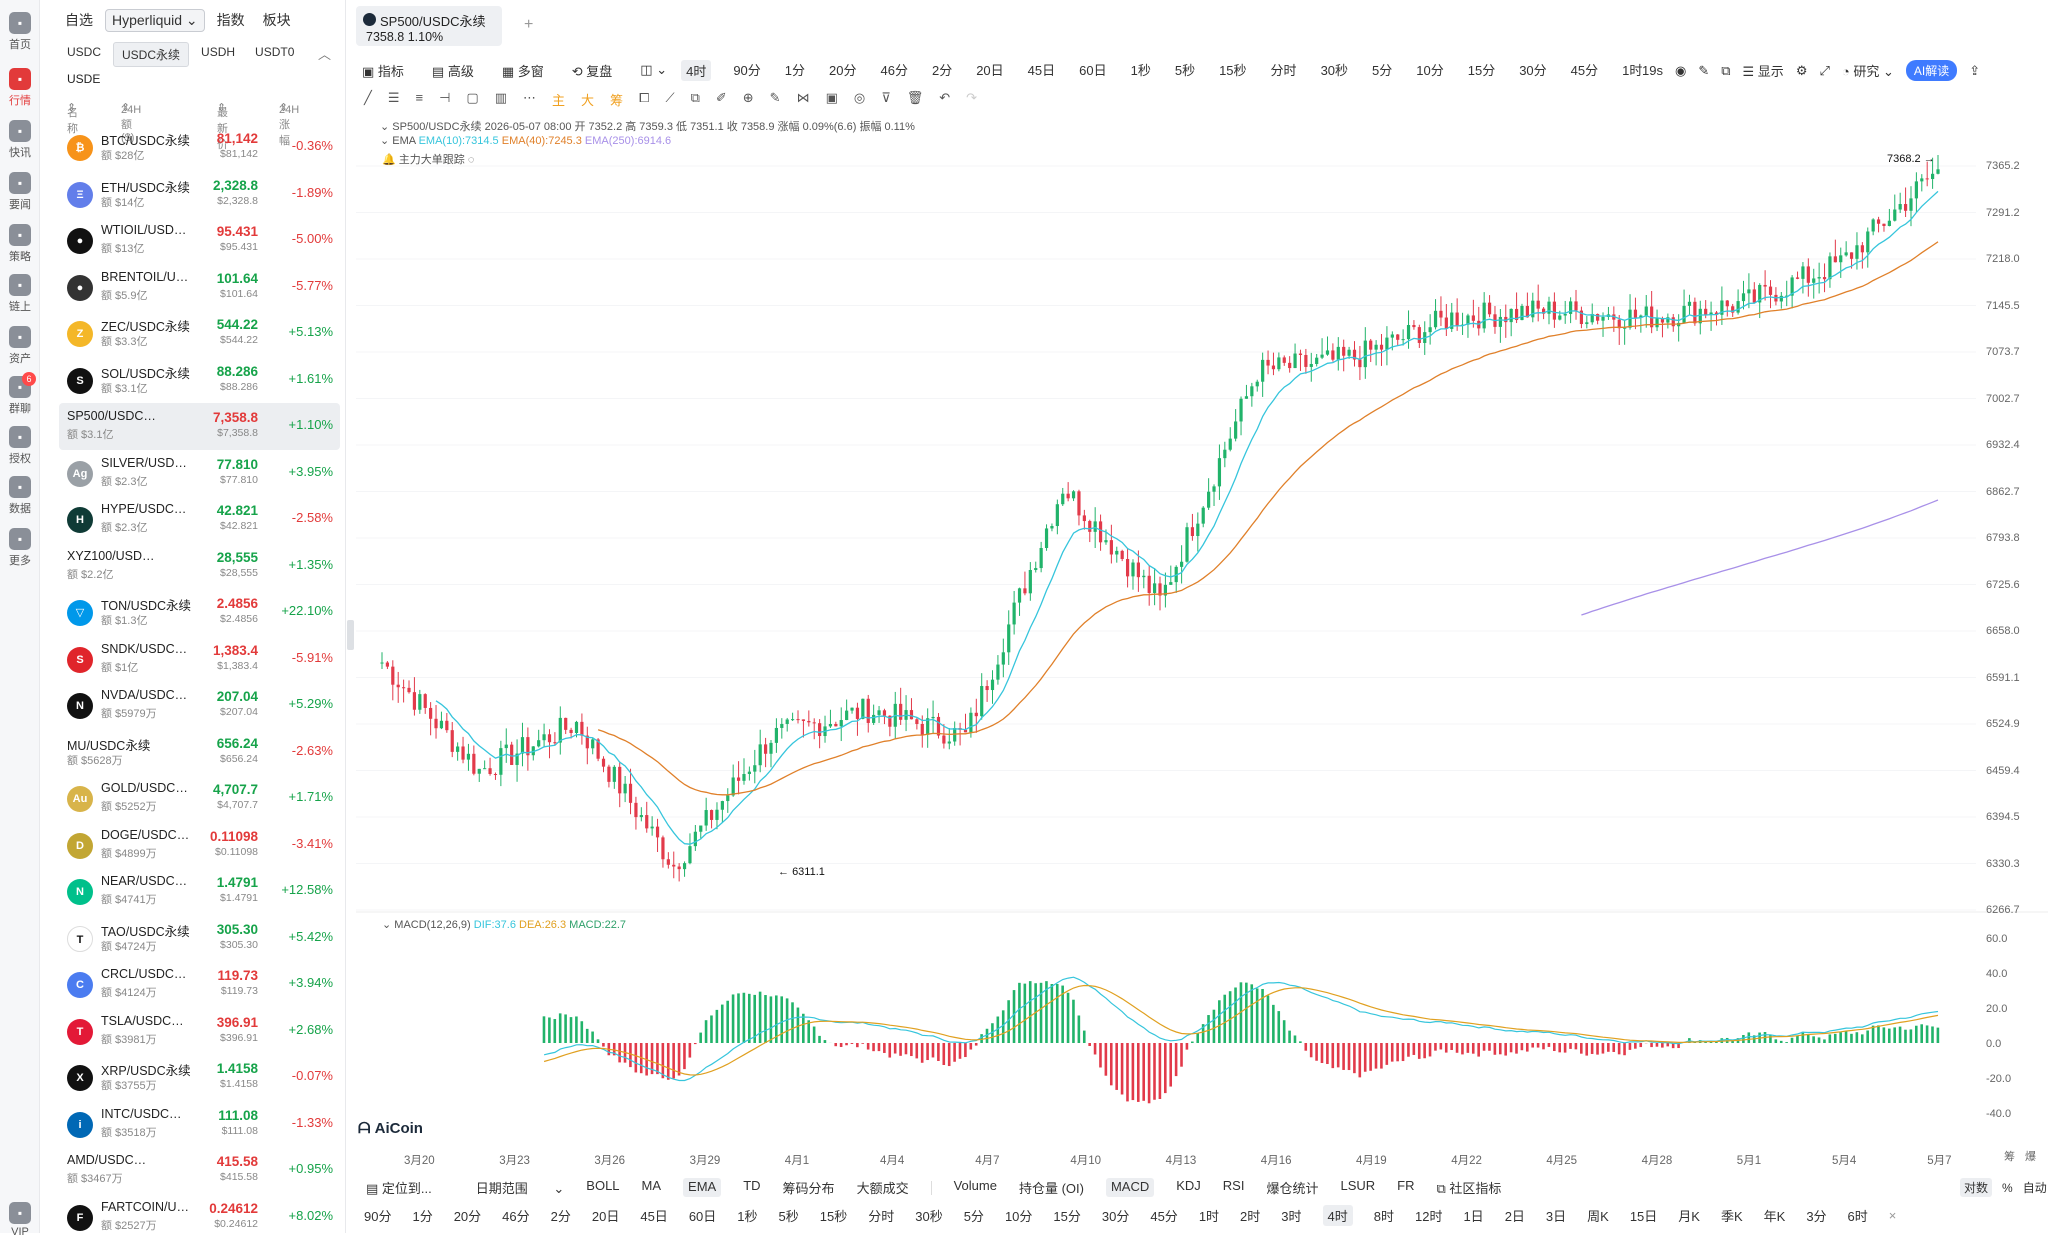 The image size is (2048, 1258). What do you see at coordinates (520, 1187) in the screenshot?
I see `date-range-button: 日期范围 ⌄` at bounding box center [520, 1187].